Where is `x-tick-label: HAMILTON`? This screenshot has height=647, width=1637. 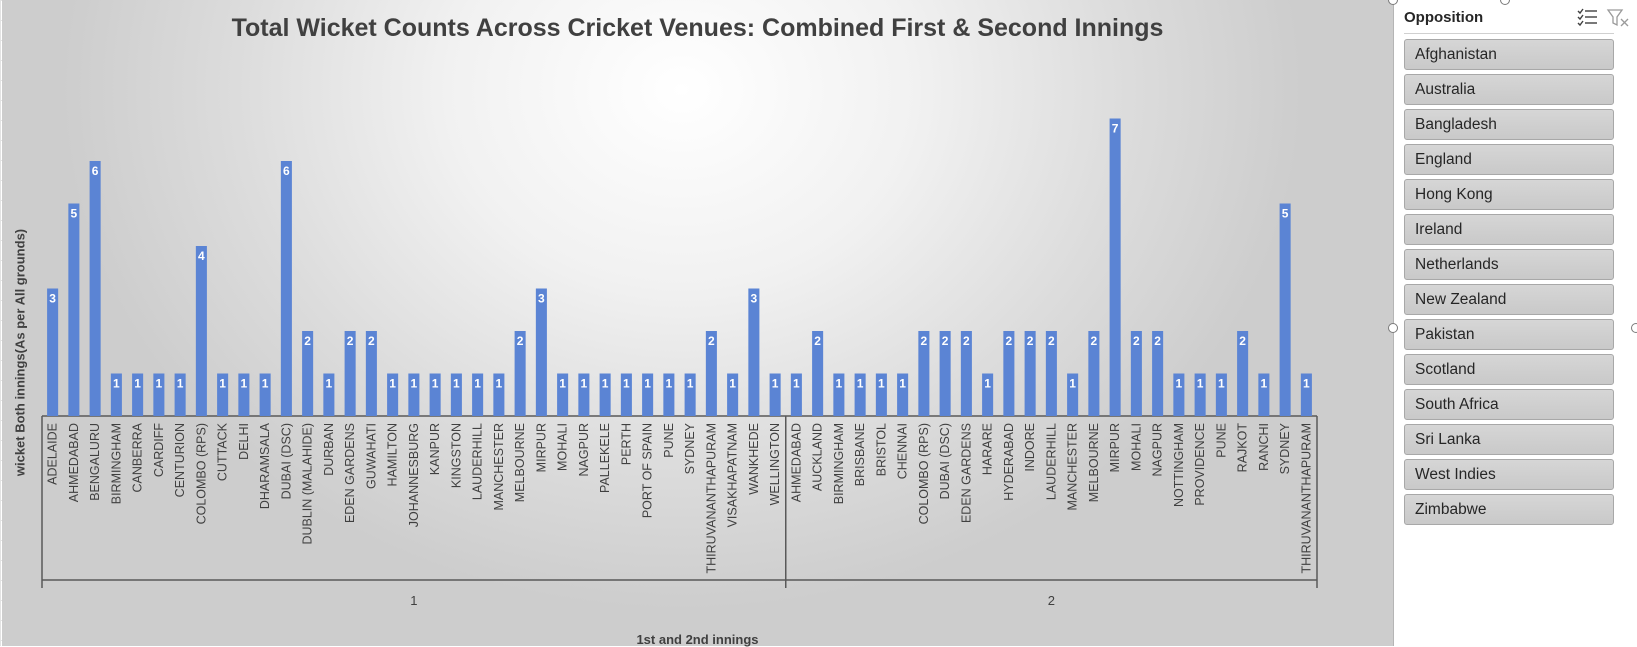 x-tick-label: HAMILTON is located at coordinates (393, 454).